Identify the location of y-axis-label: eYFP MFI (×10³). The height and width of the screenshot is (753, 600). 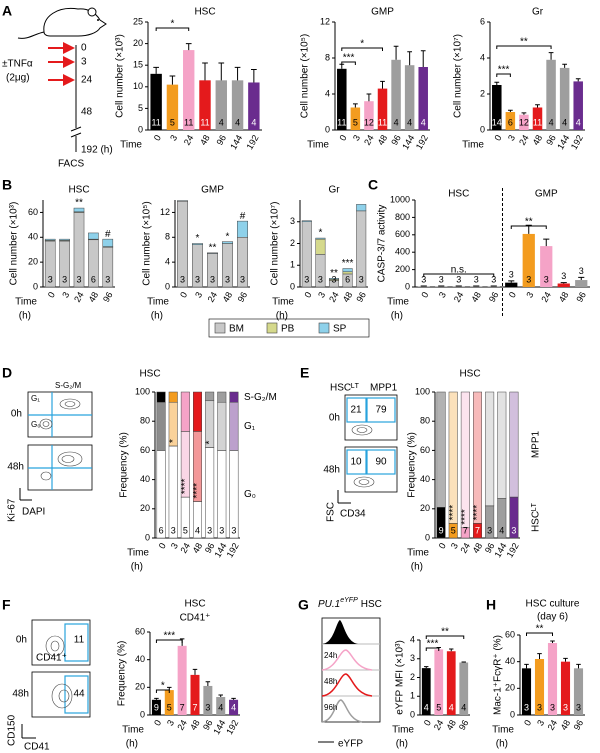
(400, 677).